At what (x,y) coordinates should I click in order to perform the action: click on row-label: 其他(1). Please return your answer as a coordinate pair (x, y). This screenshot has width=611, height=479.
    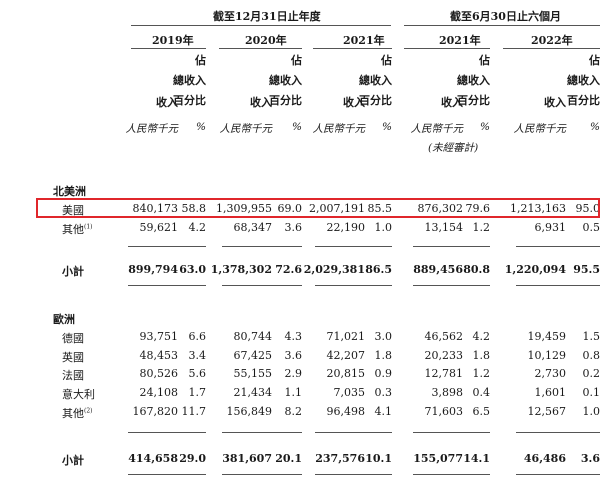
    Looking at the image, I should click on (77, 229).